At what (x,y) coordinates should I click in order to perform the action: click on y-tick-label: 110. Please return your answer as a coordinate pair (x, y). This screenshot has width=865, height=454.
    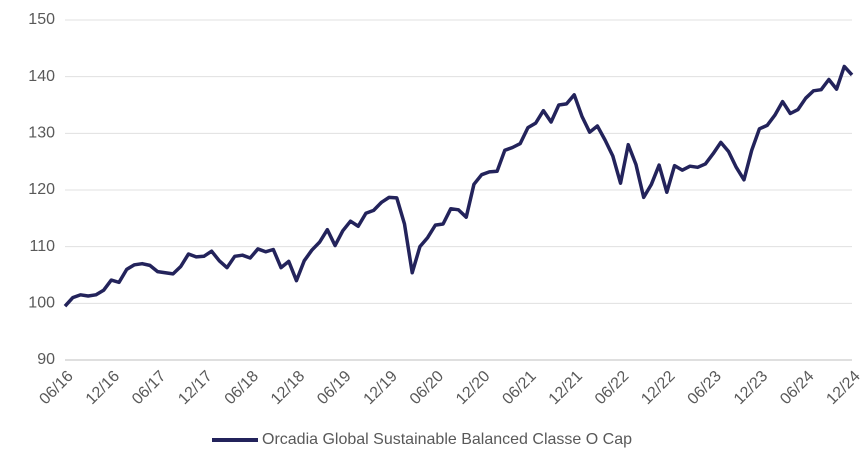
    Looking at the image, I should click on (42, 246).